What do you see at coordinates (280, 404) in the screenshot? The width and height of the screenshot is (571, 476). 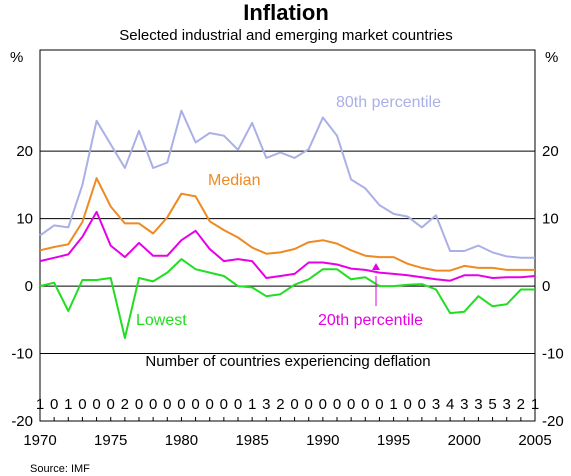 I see `deflation-count-1987: 2` at bounding box center [280, 404].